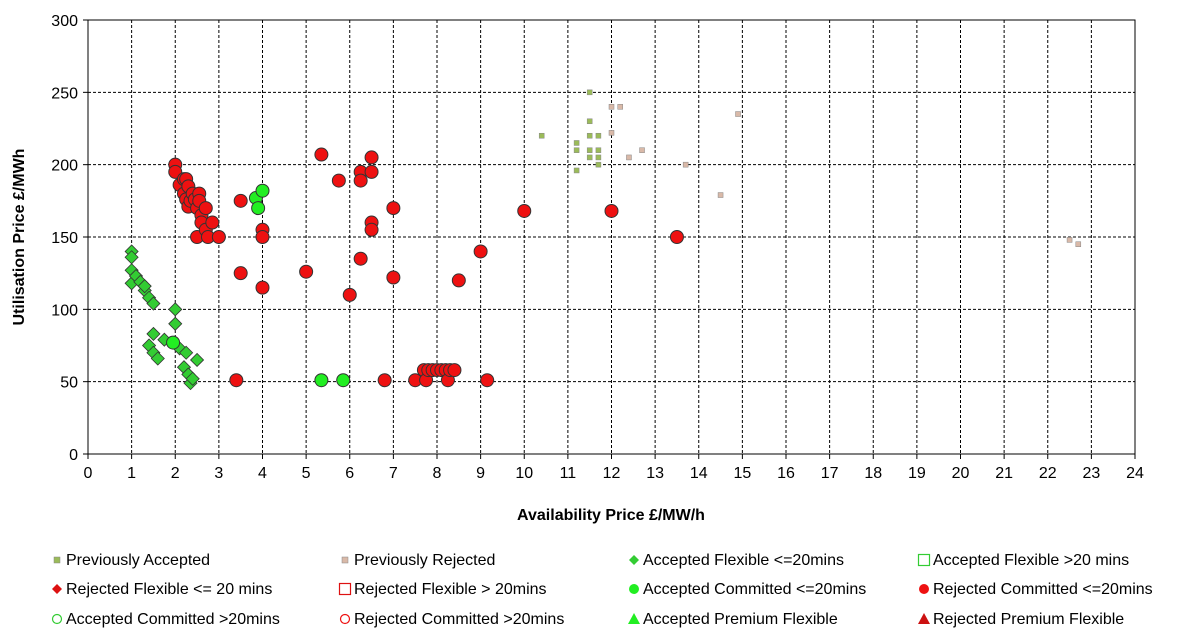  Describe the element at coordinates (459, 619) in the screenshot. I see `legend-label: Rejected Committed >20mins` at that location.